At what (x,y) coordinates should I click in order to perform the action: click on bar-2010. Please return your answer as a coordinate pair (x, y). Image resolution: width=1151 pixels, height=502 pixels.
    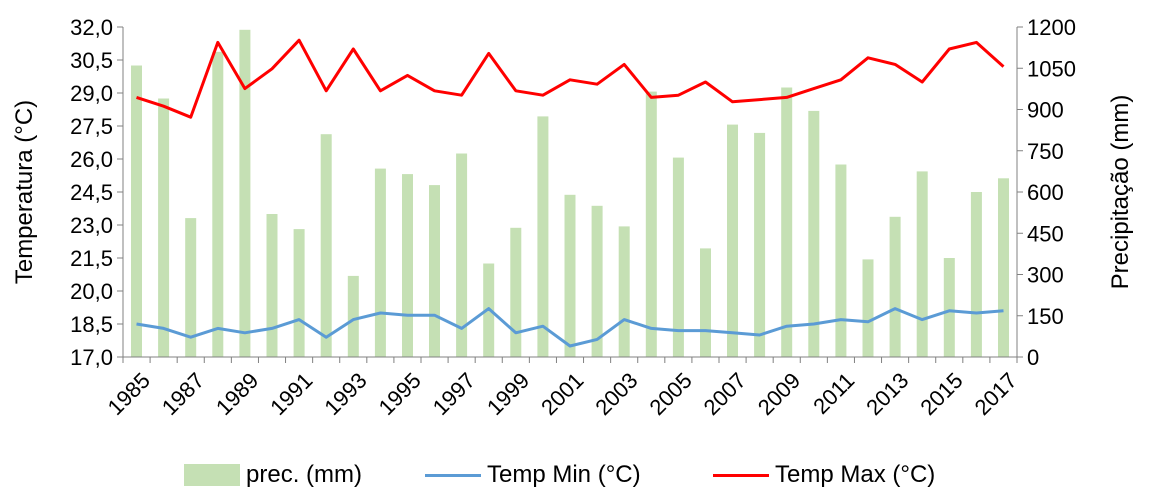
    Looking at the image, I should click on (814, 234).